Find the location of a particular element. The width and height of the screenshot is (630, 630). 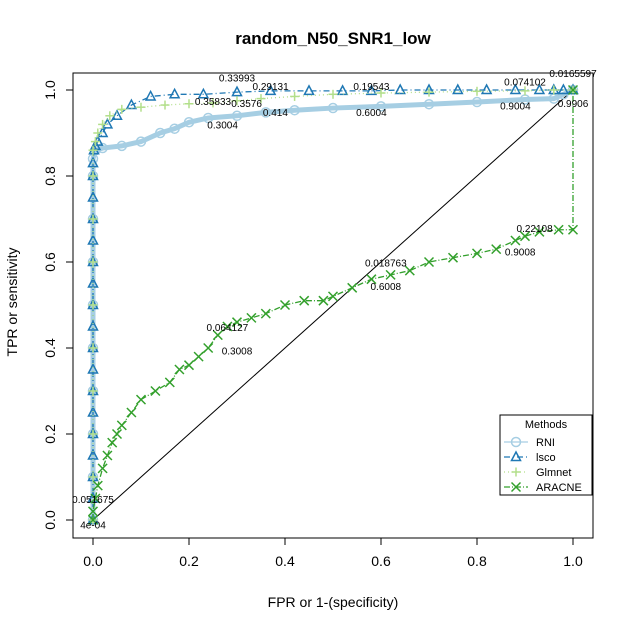

y-axis-label: TPR or sensitivity is located at coordinates (12, 302).